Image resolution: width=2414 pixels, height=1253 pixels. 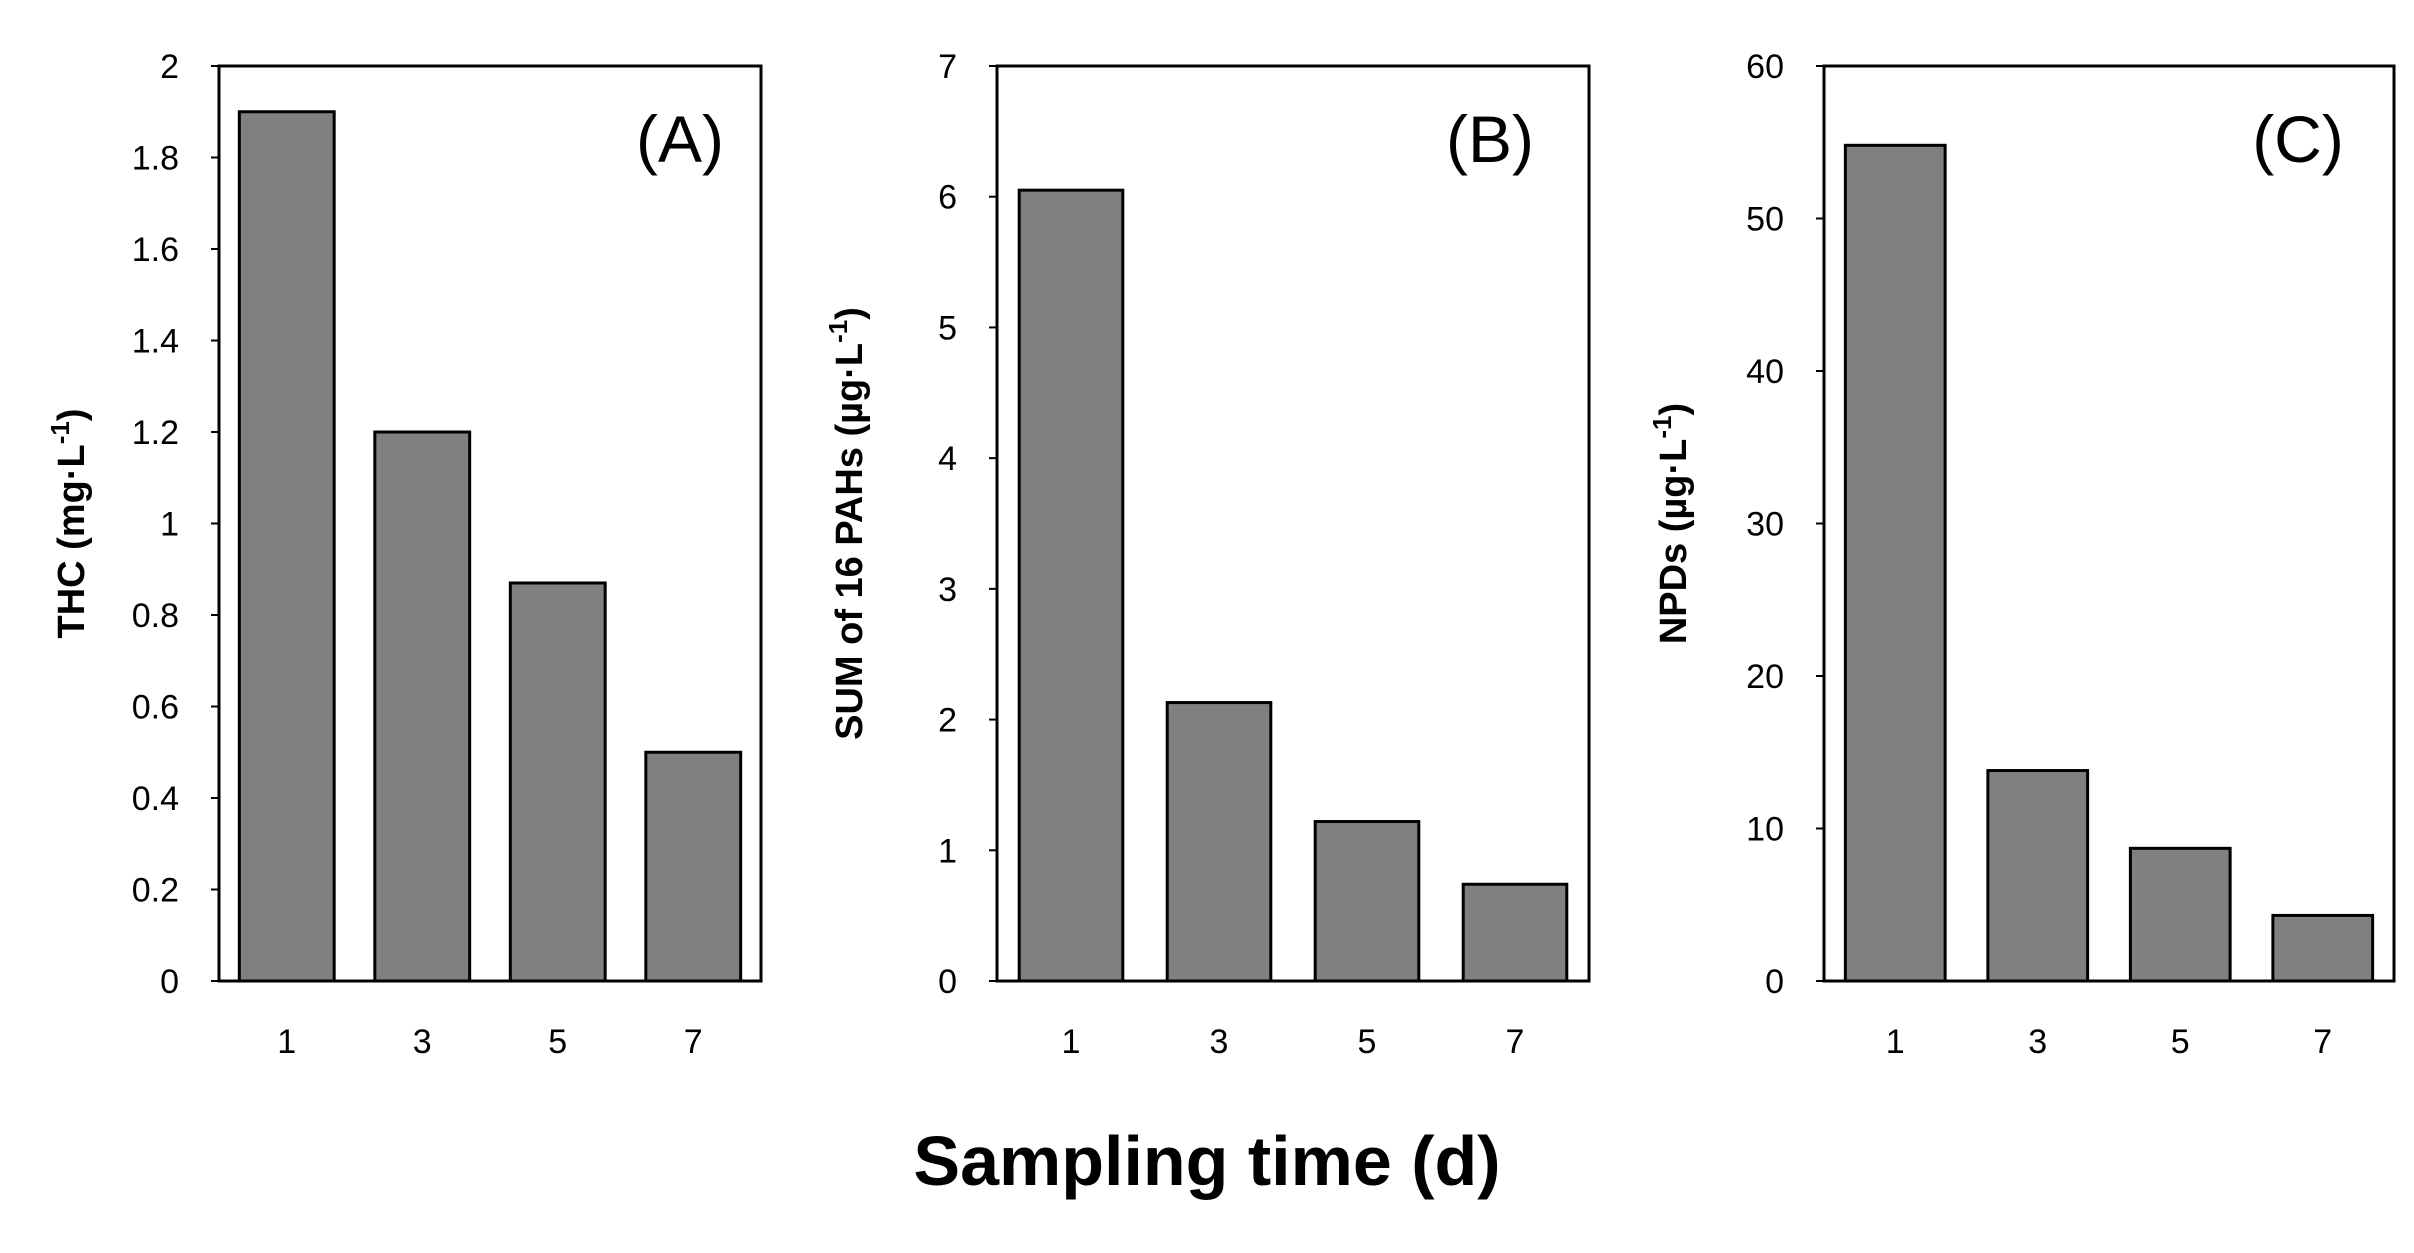 What do you see at coordinates (1674, 542) in the screenshot?
I see `y-axis-title-main: NPDs (µg·L` at bounding box center [1674, 542].